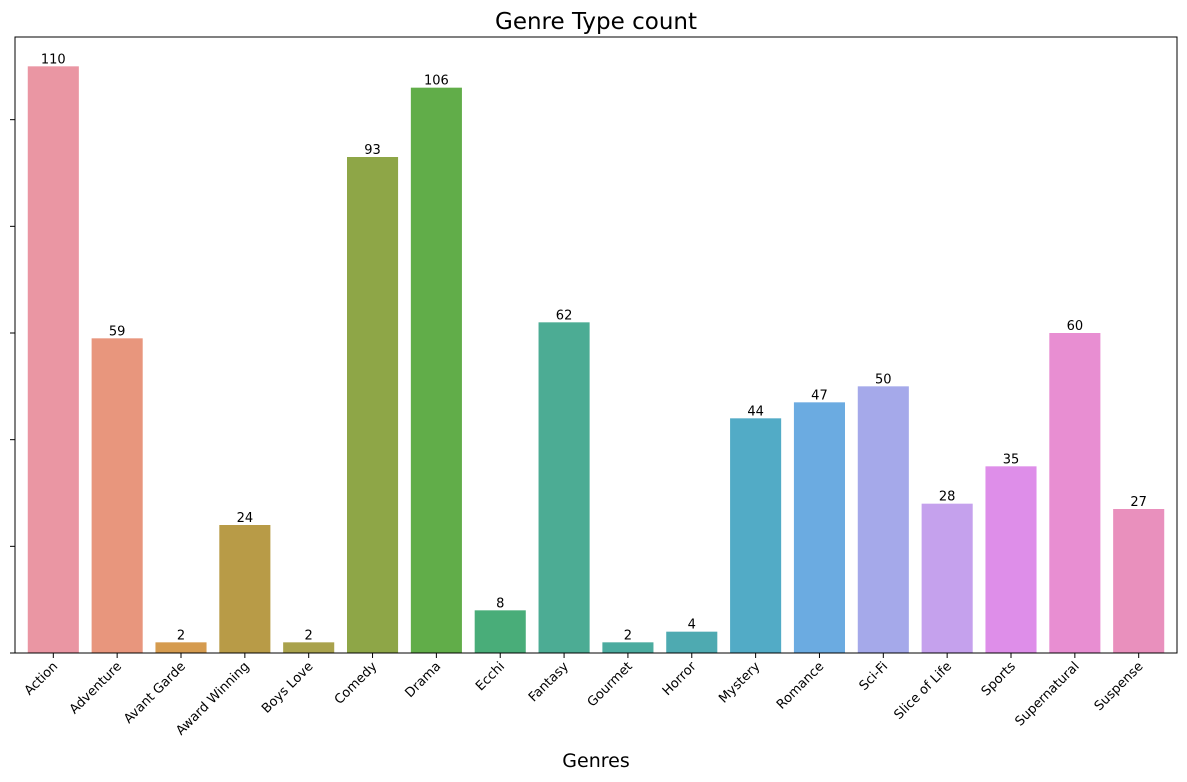  I want to click on bar-award-winning, so click(245, 589).